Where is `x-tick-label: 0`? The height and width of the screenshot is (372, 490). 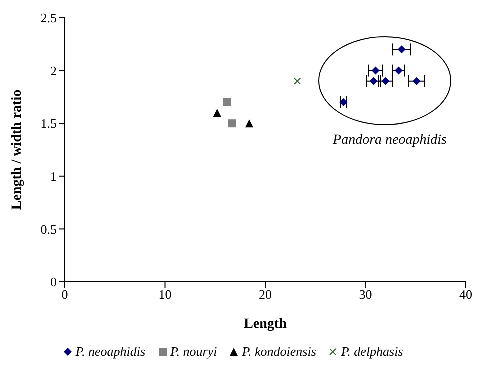 x-tick-label: 0 is located at coordinates (65, 294).